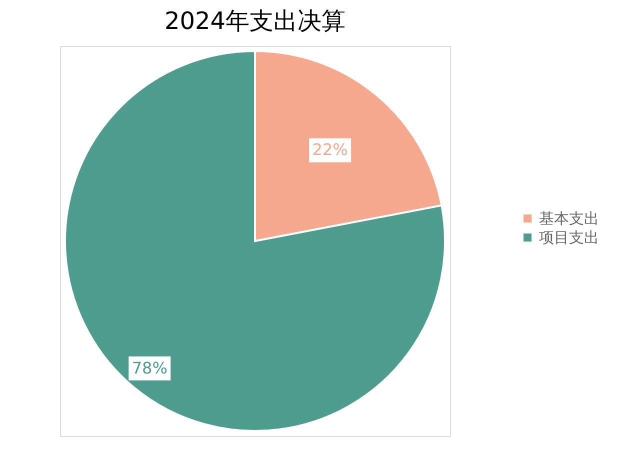 The image size is (639, 474). Describe the element at coordinates (569, 237) in the screenshot. I see `legend-label: 项目支出` at that location.